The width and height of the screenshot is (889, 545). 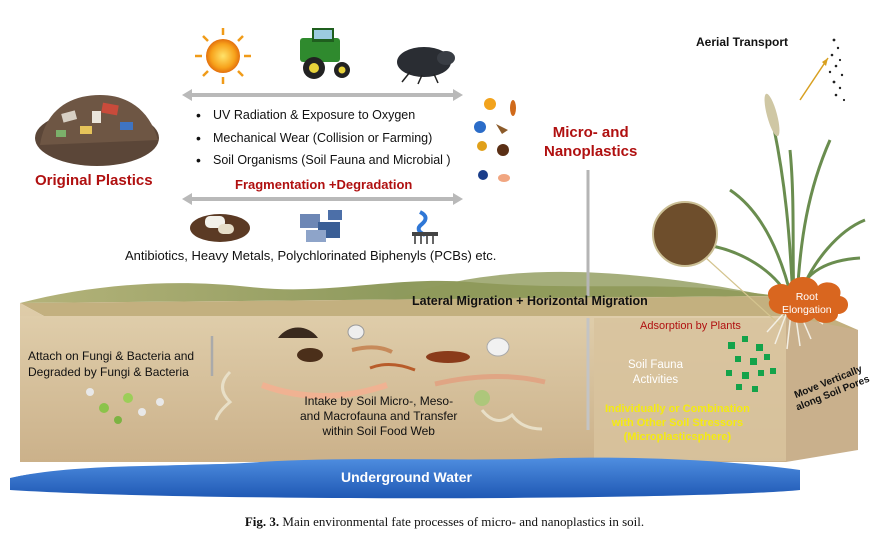 What do you see at coordinates (825, 62) in the screenshot?
I see `aerial-arrow-head` at bounding box center [825, 62].